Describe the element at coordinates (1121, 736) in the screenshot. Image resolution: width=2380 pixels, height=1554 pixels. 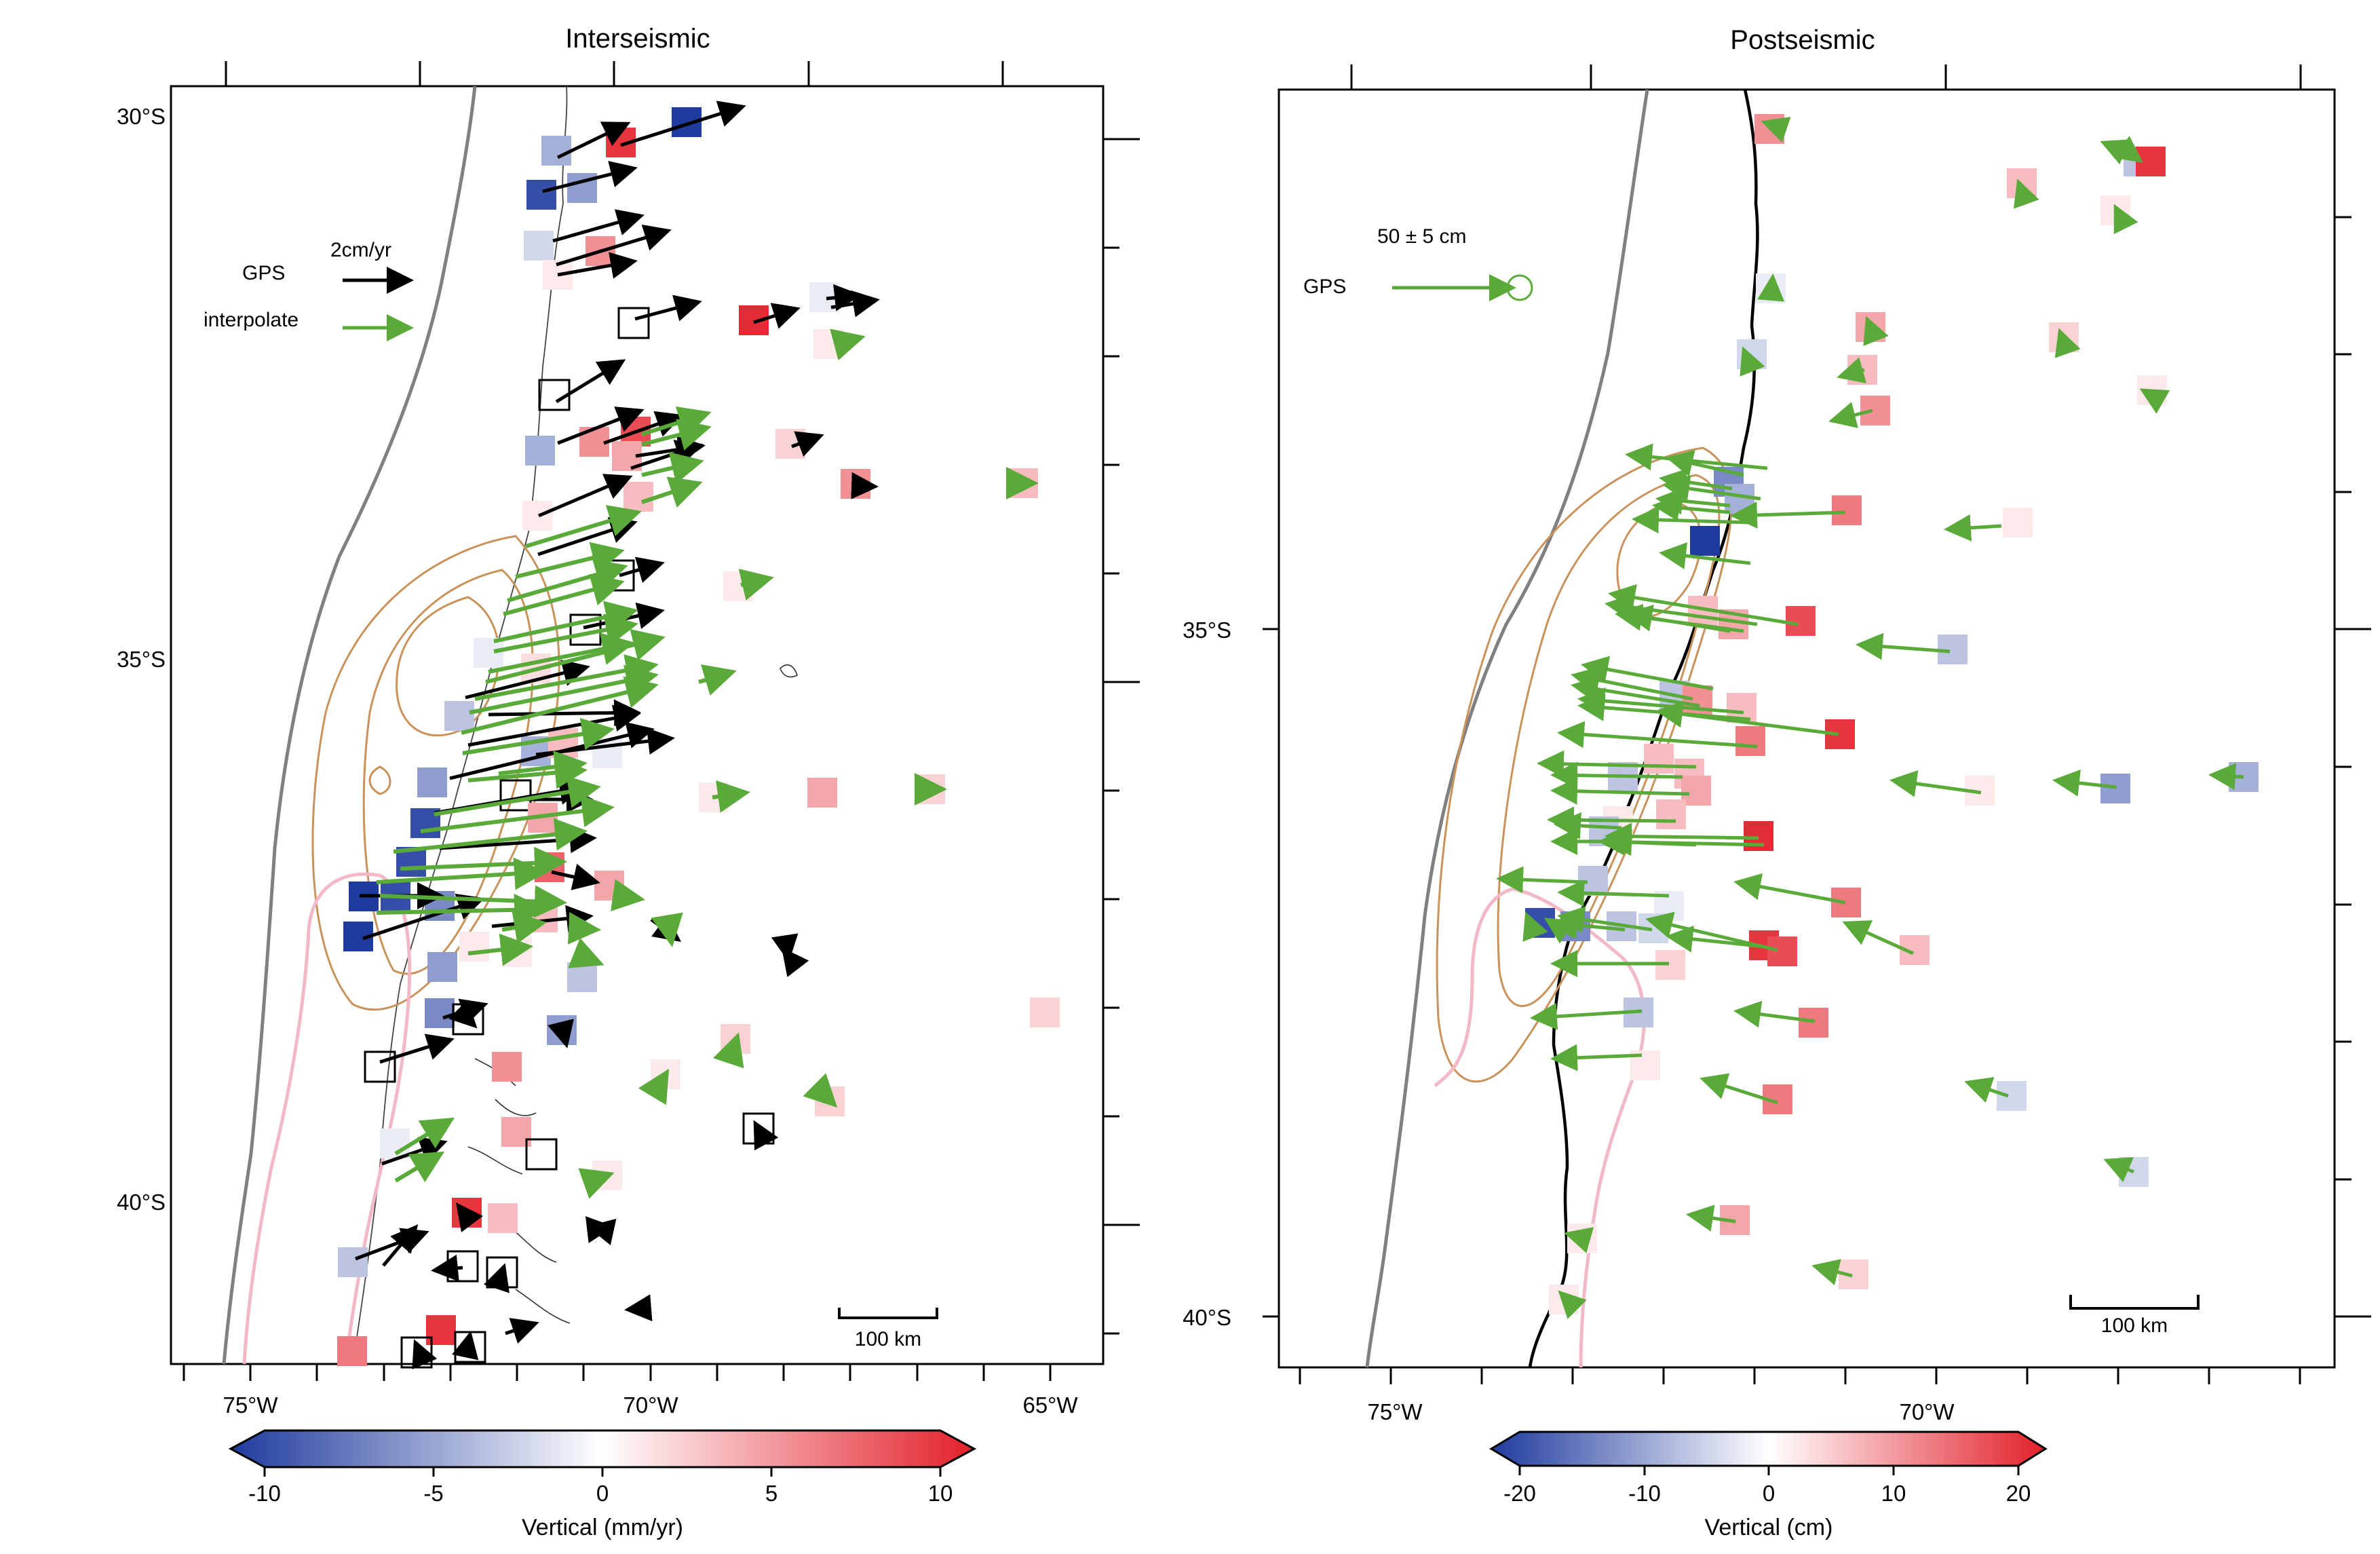
I see `right-ticks` at that location.